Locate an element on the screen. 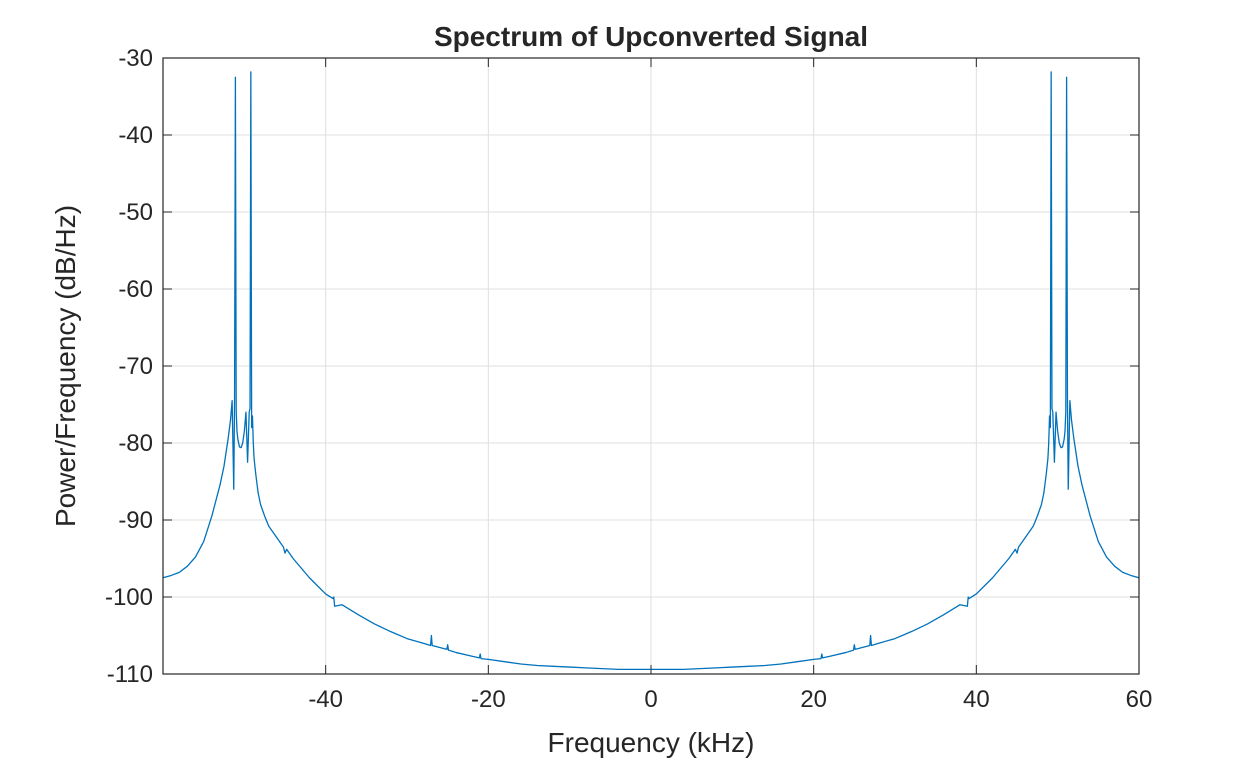 The height and width of the screenshot is (759, 1260). y-tick-label: -40 is located at coordinates (135, 135).